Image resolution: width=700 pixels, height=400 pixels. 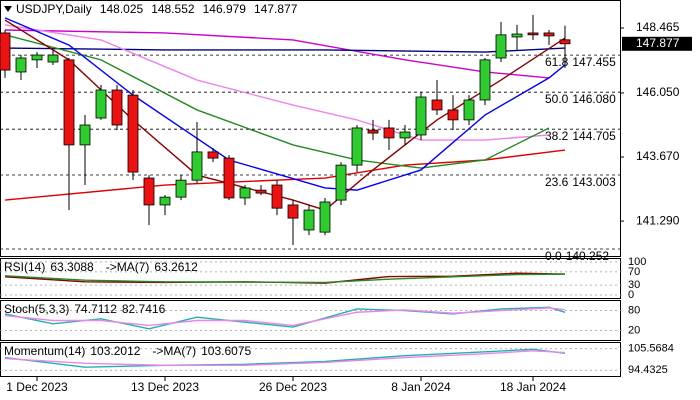 I want to click on panel-value: 103.2012, so click(x=115, y=351).